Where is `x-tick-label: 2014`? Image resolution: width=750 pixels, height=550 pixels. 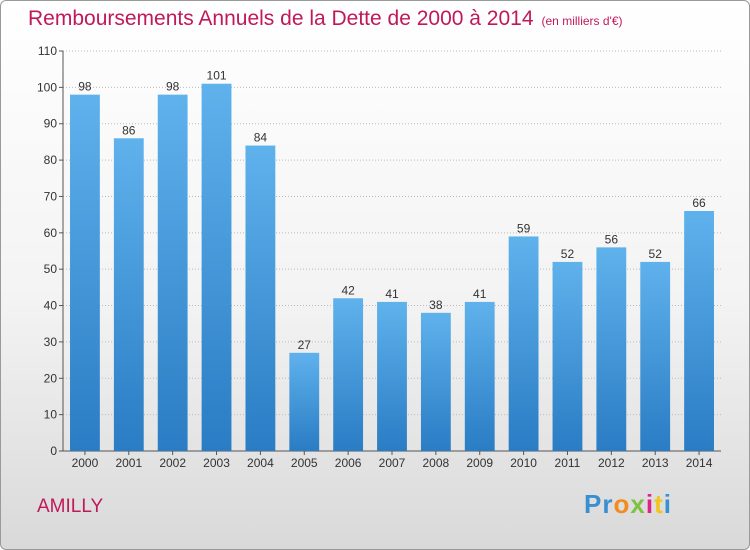
x-tick-label: 2014 is located at coordinates (699, 463).